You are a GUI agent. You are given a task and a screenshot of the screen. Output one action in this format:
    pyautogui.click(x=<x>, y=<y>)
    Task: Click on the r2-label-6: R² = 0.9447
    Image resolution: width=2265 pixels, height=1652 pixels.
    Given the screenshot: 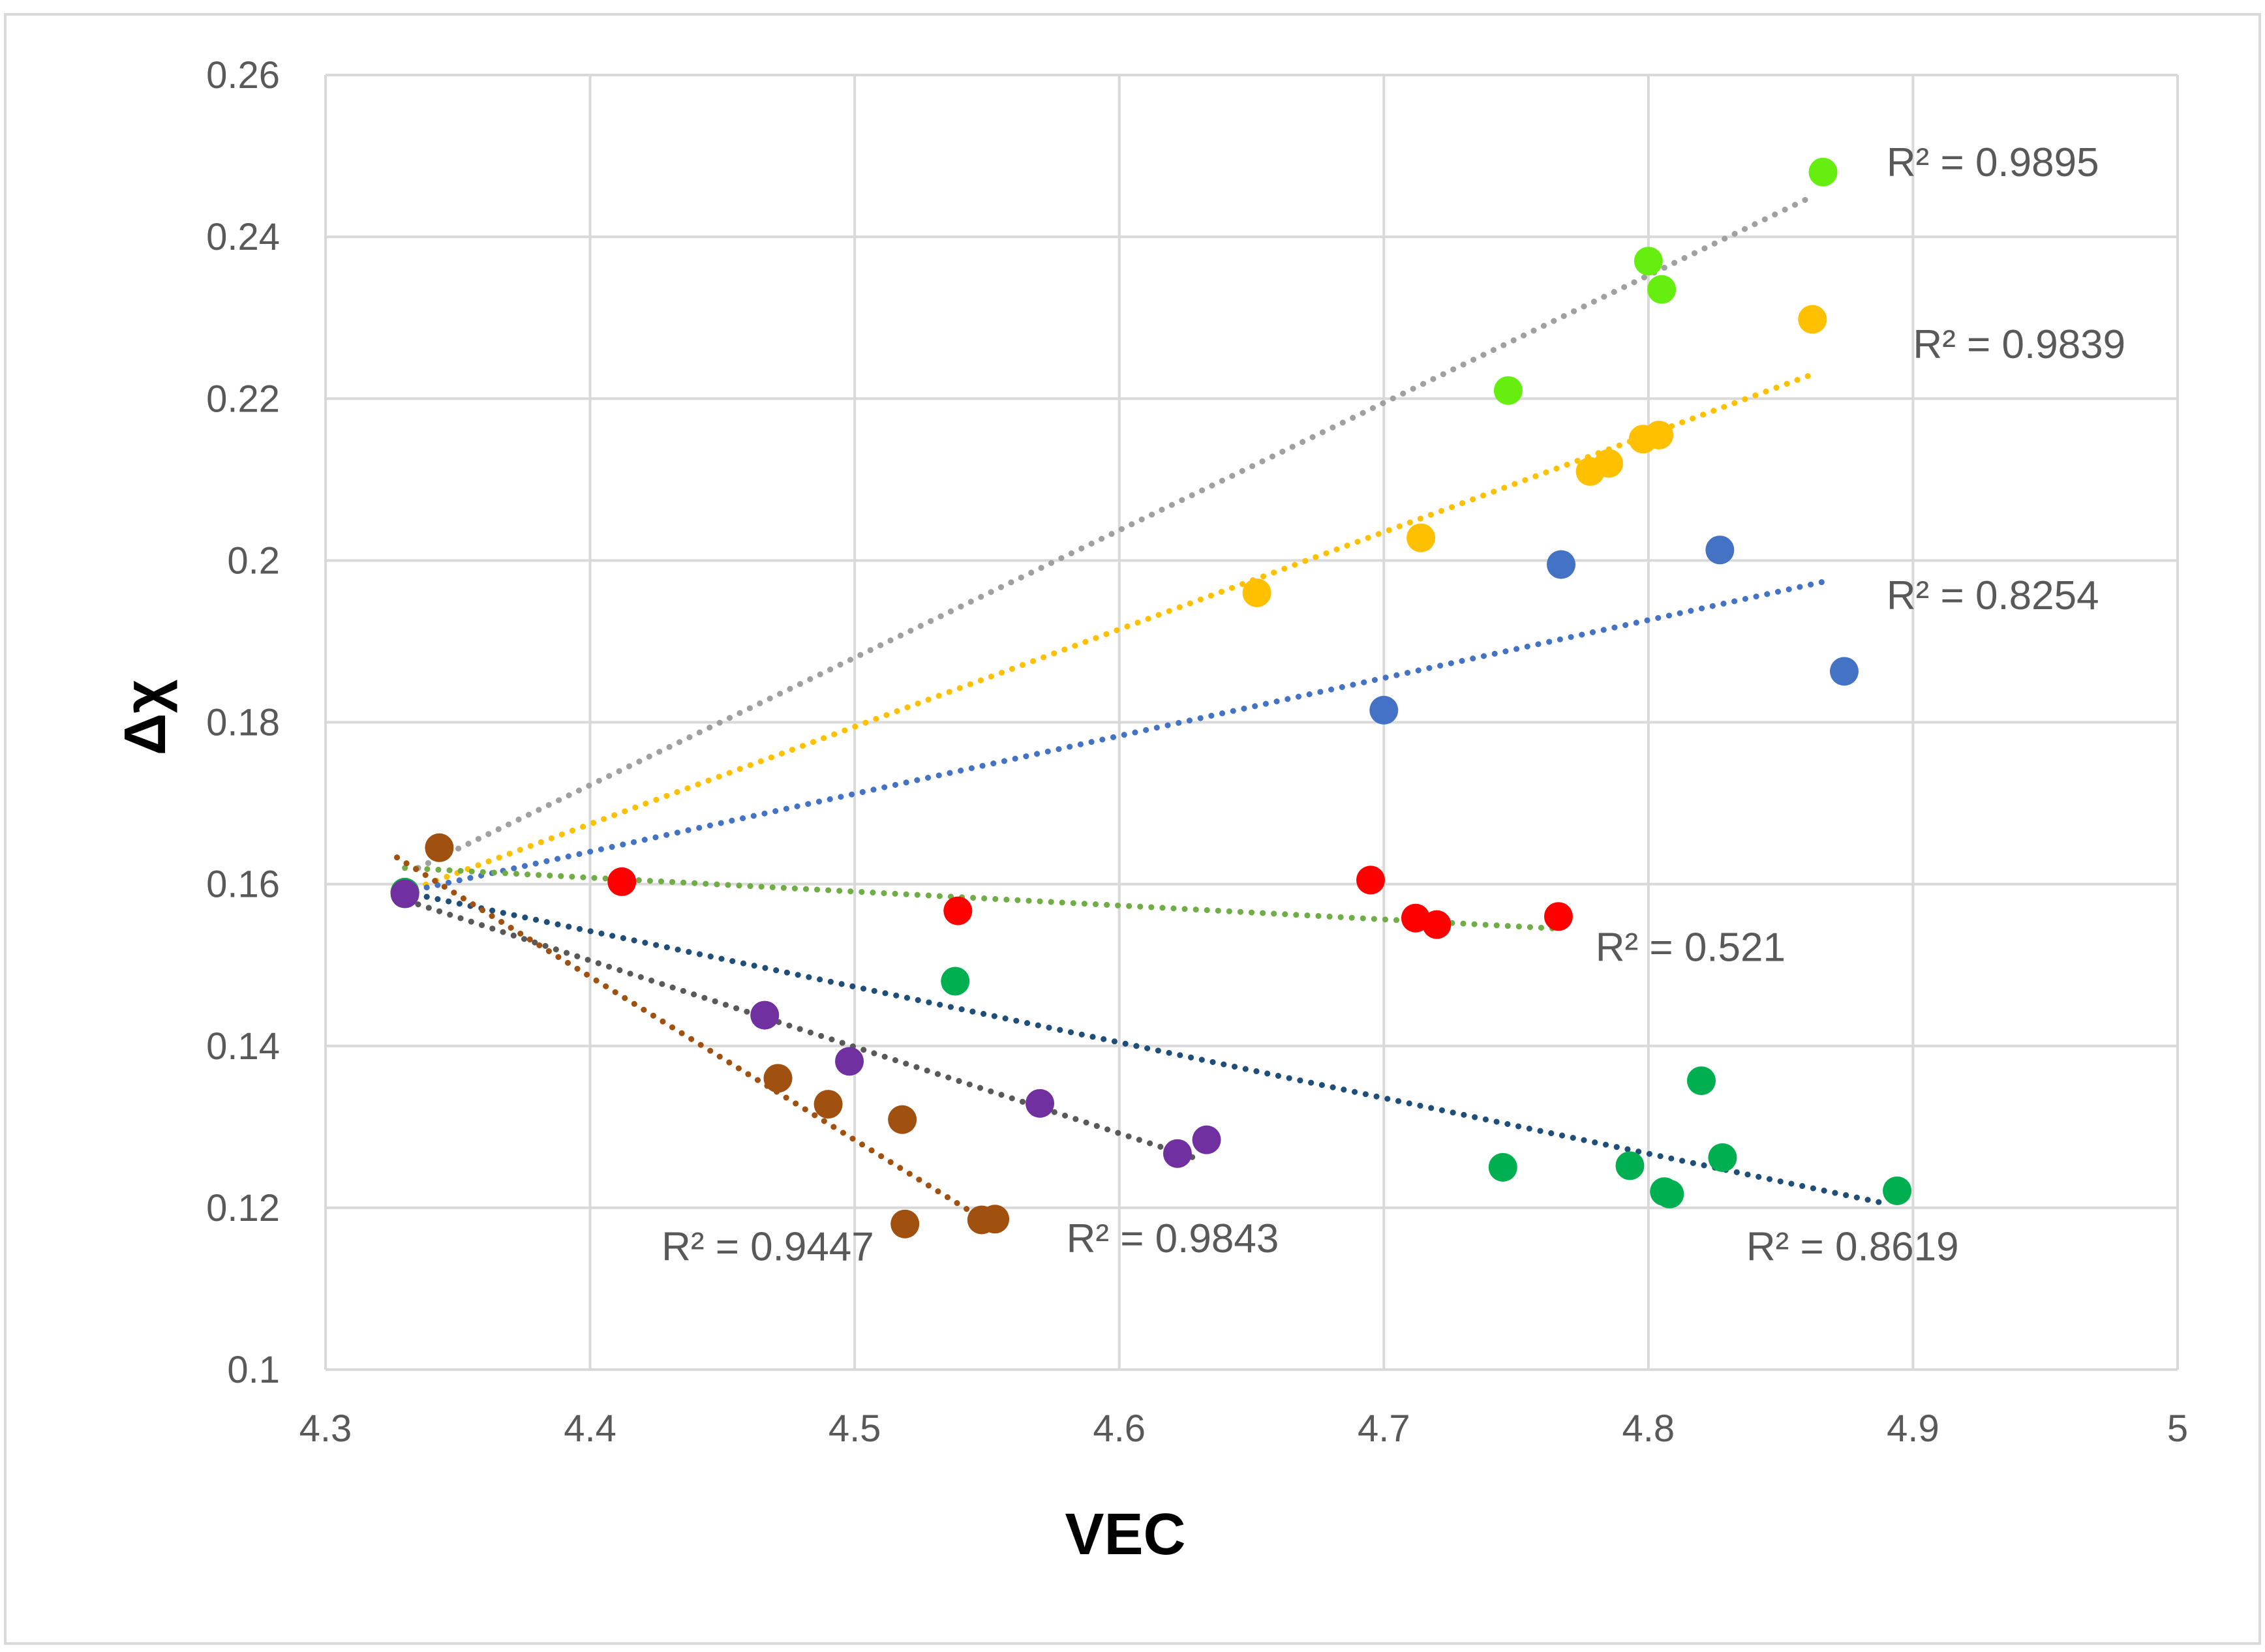 What is the action you would take?
    pyautogui.click(x=767, y=1248)
    